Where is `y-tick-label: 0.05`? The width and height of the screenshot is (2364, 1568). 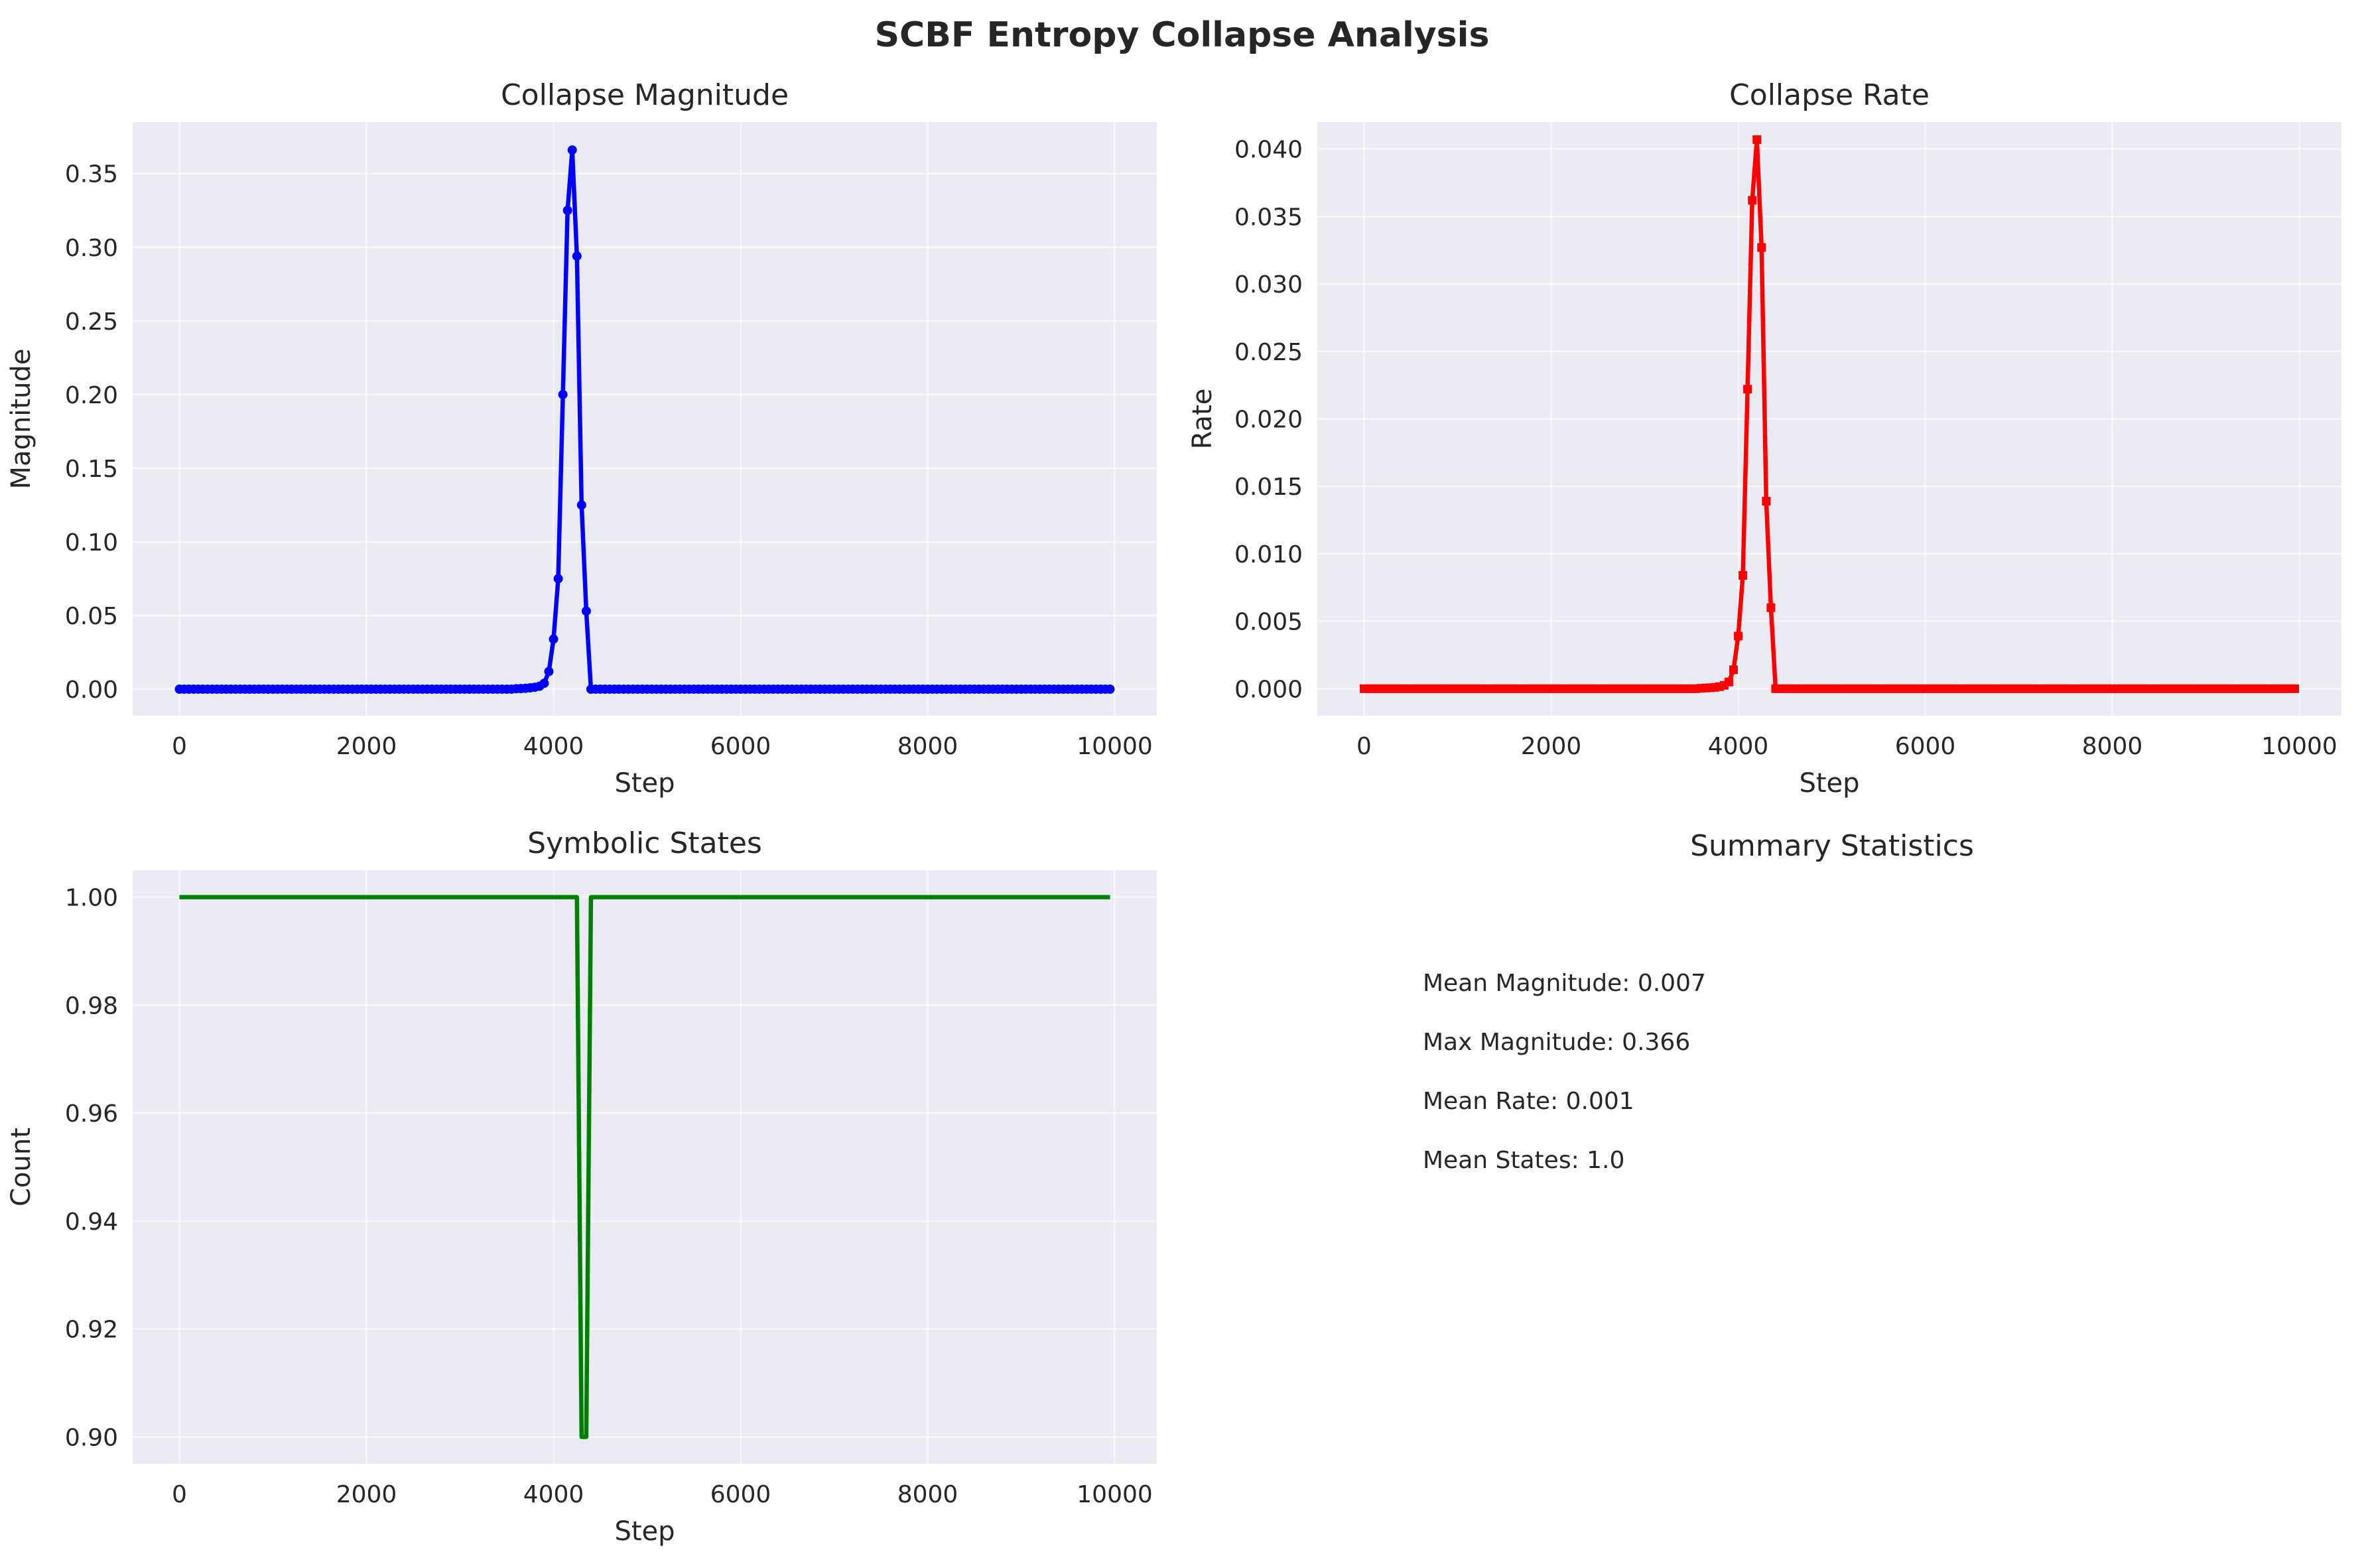
y-tick-label: 0.05 is located at coordinates (91, 616).